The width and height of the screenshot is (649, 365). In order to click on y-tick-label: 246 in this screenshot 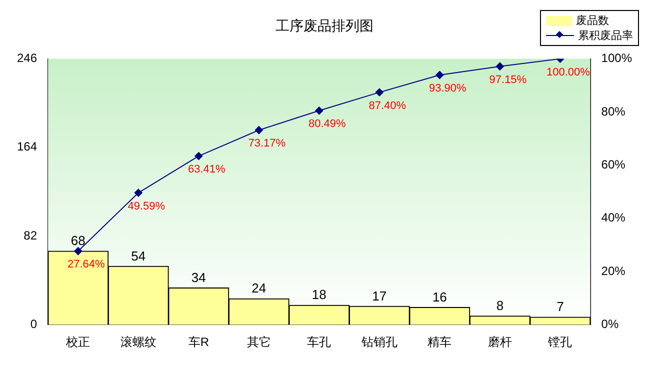, I will do `click(27, 58)`.